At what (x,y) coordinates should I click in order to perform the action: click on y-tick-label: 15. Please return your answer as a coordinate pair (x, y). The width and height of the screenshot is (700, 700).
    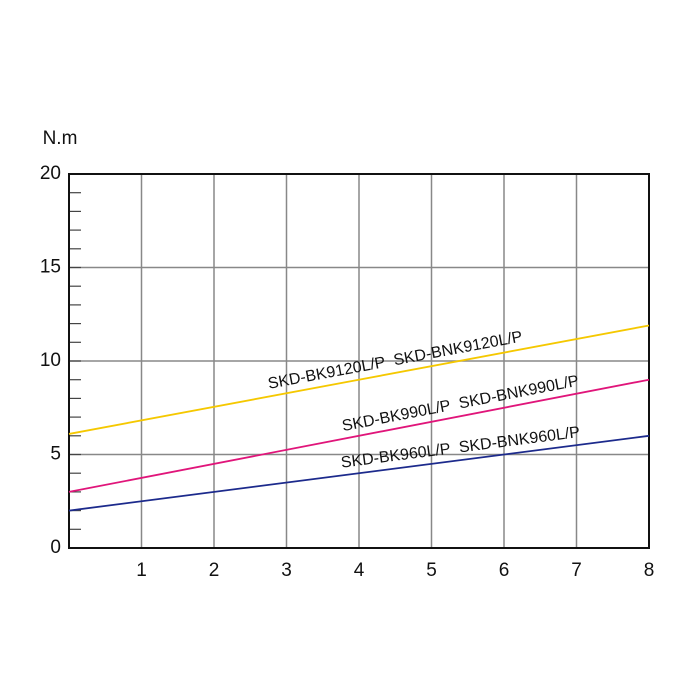
    Looking at the image, I should click on (50, 267).